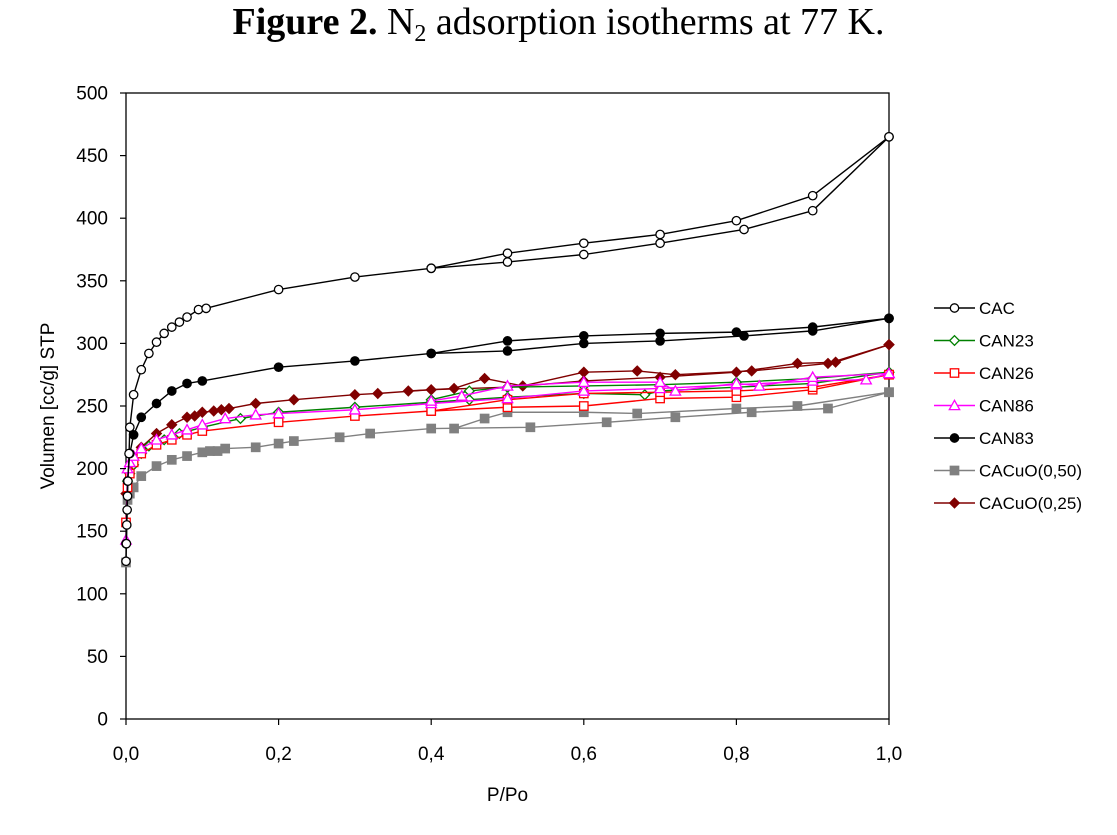 The image size is (1117, 835). Describe the element at coordinates (92, 344) in the screenshot. I see `y-tick-label: 300` at that location.